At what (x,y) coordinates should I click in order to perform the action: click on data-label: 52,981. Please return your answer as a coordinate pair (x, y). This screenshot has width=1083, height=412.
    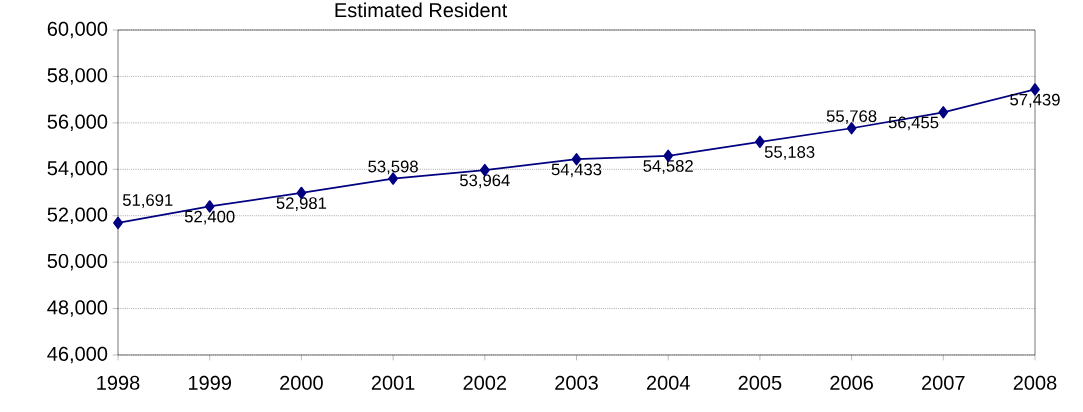
    Looking at the image, I should click on (301, 204).